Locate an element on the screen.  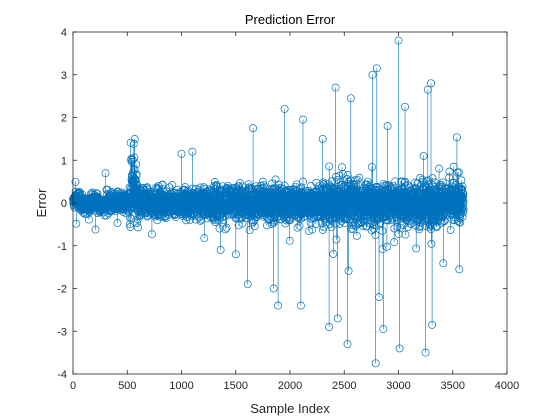
x-tick-label: 2000 is located at coordinates (290, 386).